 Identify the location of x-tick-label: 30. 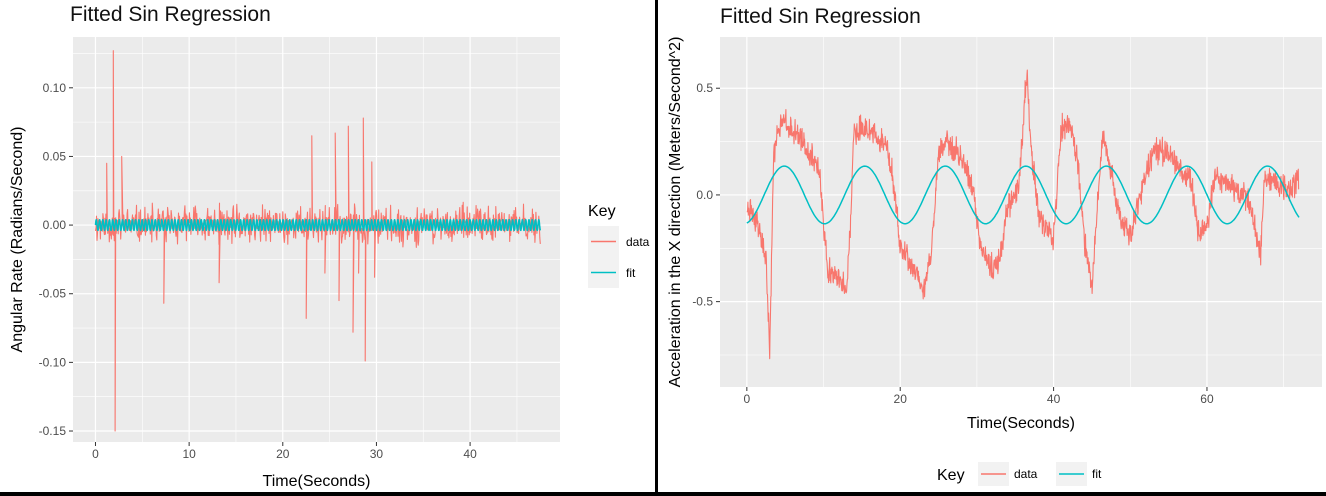
(377, 454).